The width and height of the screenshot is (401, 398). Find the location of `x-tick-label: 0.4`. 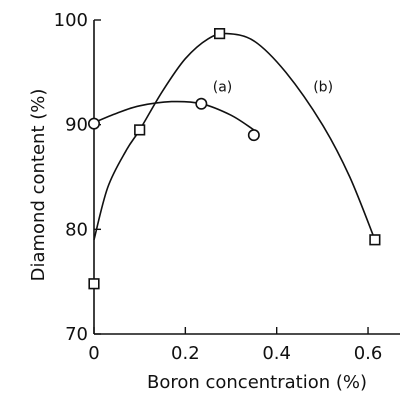

x-tick-label: 0.4 is located at coordinates (276, 353).